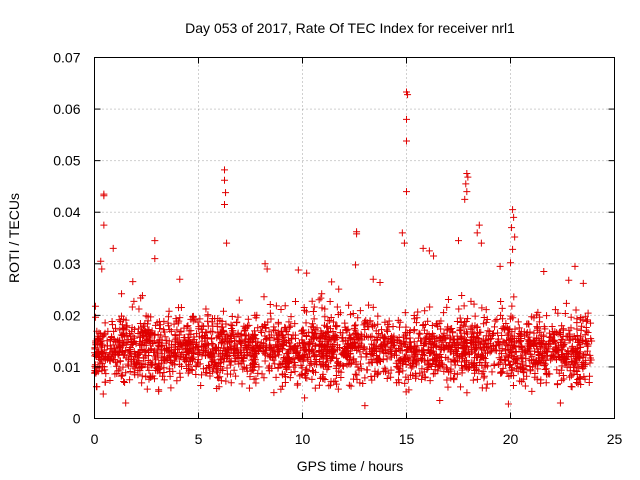 Image resolution: width=640 pixels, height=480 pixels. I want to click on x-tick-labels: 0 5 10 15 20 25, so click(357, 439).